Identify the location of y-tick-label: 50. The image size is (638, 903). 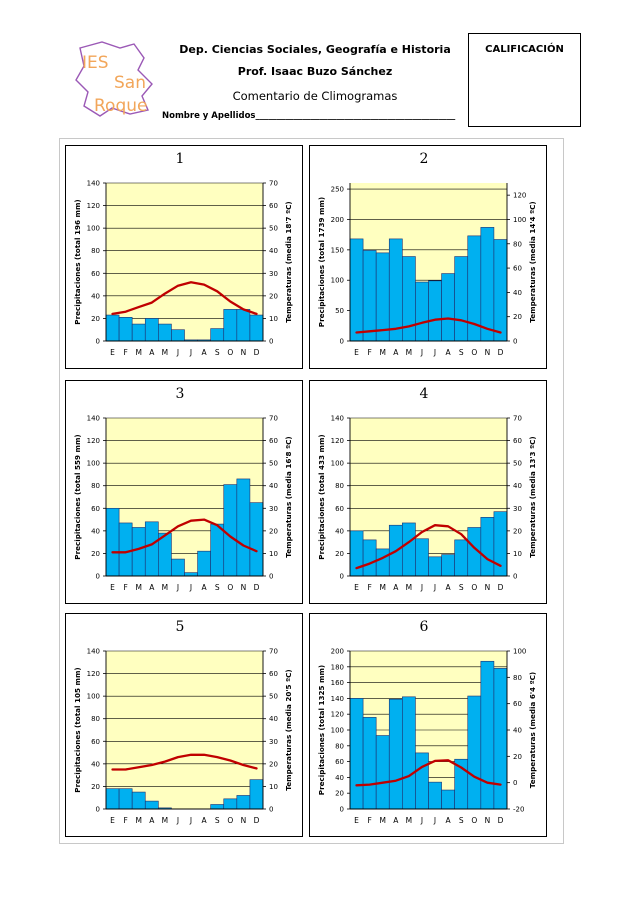
(339, 311).